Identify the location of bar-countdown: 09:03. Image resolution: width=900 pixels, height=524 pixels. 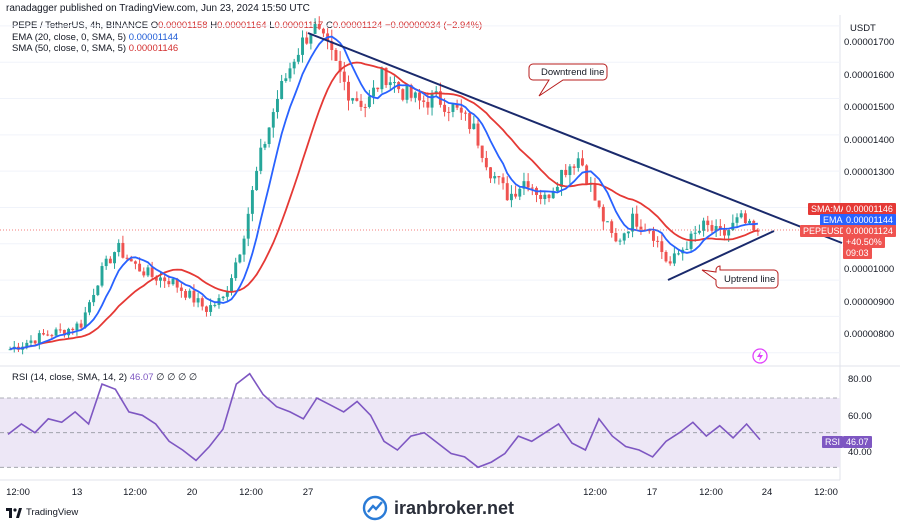
(857, 253).